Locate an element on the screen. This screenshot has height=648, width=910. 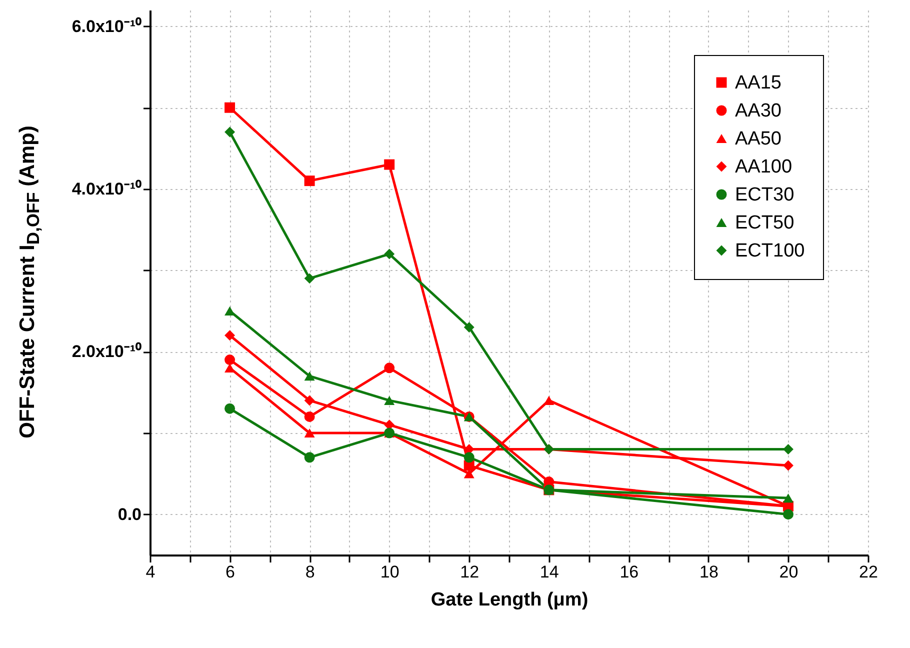
x-tick-label: 10 is located at coordinates (390, 572).